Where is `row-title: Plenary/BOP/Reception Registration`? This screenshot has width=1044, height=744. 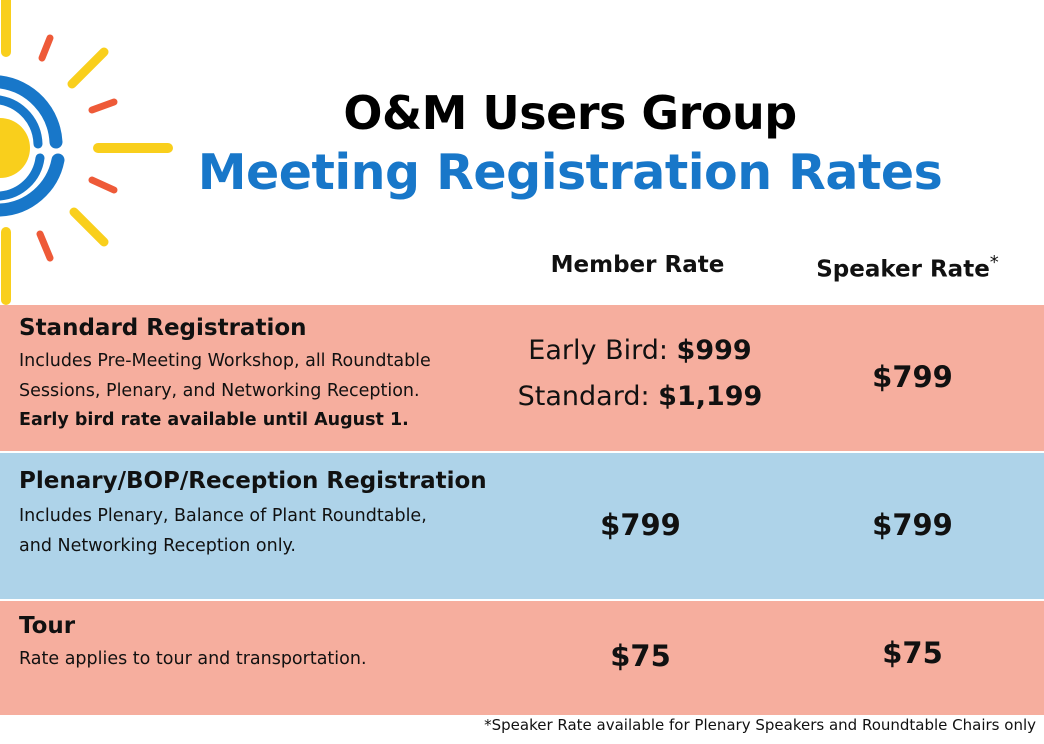
row-title: Plenary/BOP/Reception Registration is located at coordinates (253, 481).